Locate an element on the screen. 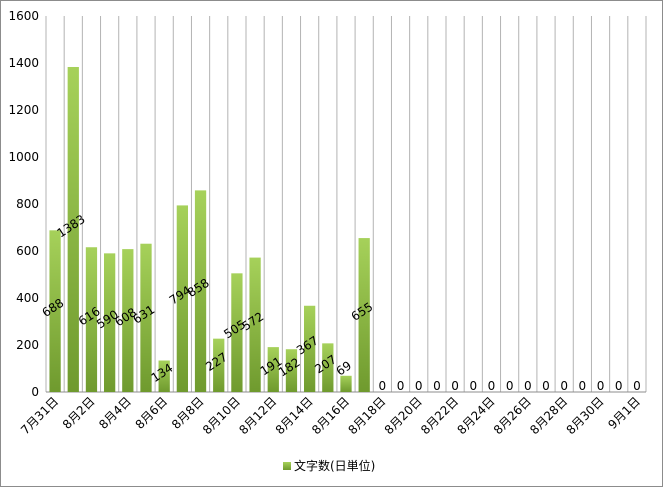 Image resolution: width=663 pixels, height=492 pixels. legend-swatch is located at coordinates (287, 466).